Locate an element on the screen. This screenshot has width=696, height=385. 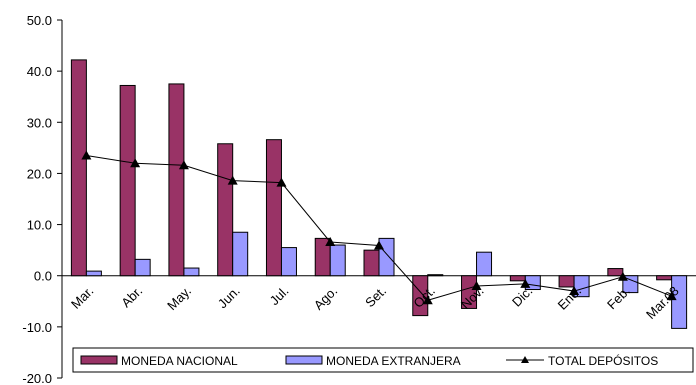
y-tick-label: -10.0 is located at coordinates (37, 327).